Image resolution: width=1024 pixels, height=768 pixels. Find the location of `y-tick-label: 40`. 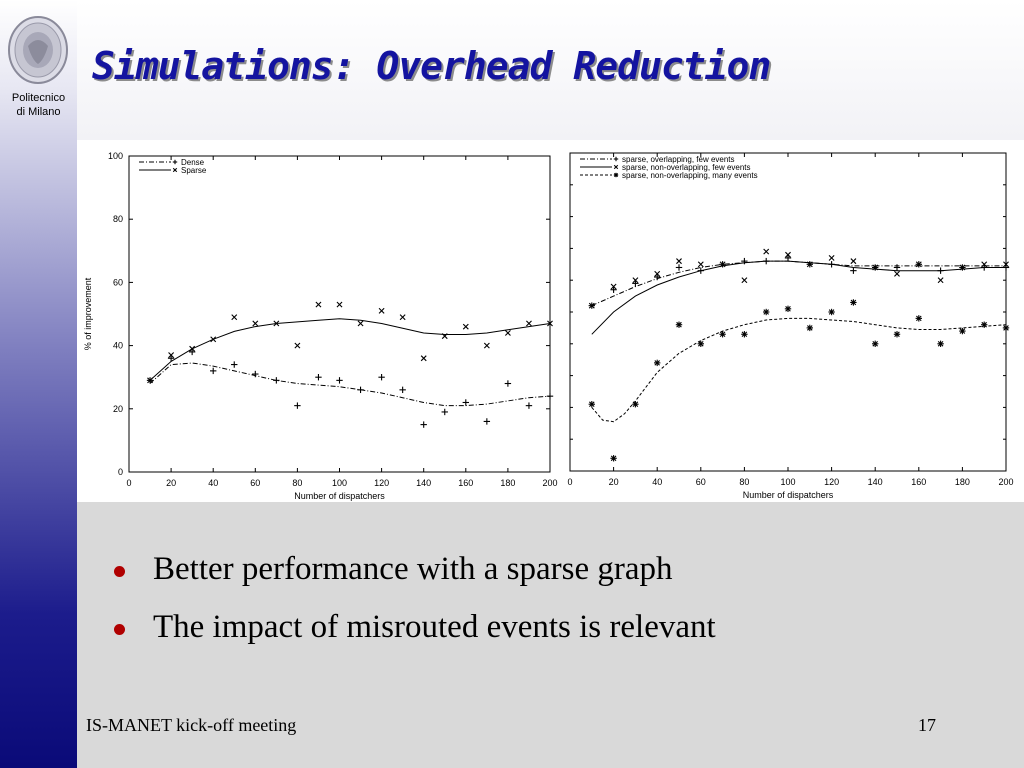

y-tick-label: 40 is located at coordinates (118, 346).